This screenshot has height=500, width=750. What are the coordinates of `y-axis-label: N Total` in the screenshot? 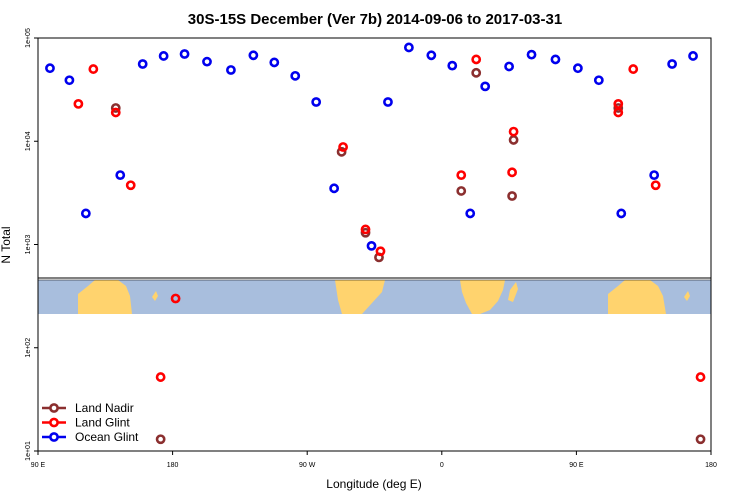 It's located at (6, 244).